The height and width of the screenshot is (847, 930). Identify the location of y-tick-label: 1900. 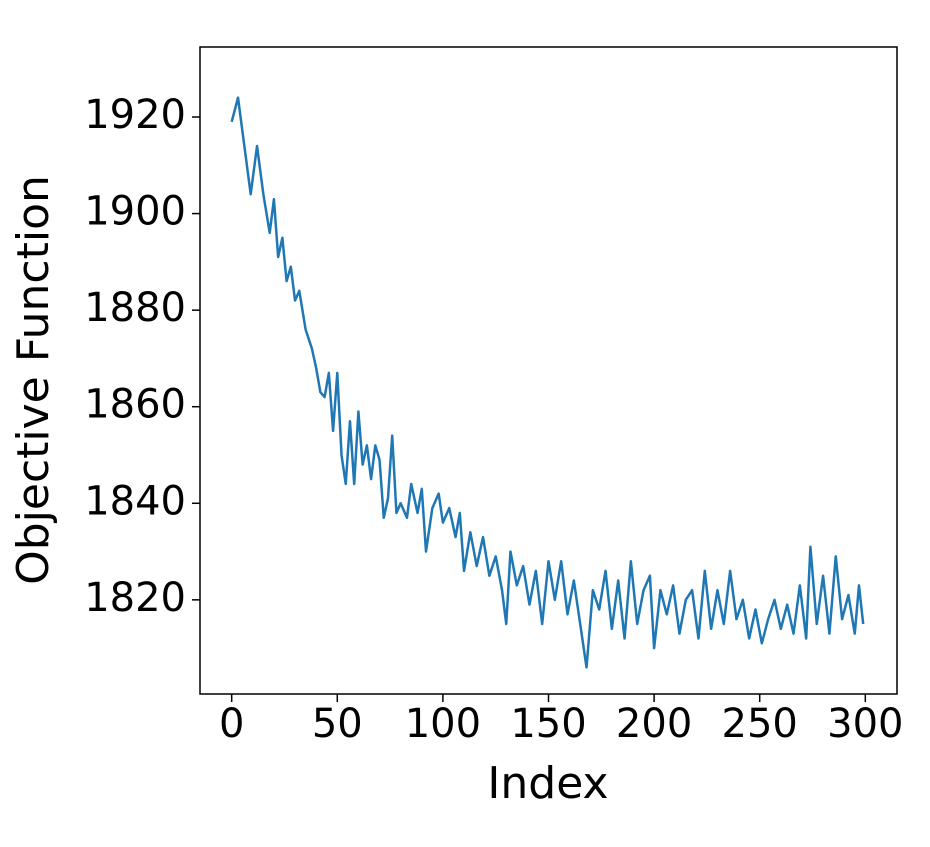
(135, 212).